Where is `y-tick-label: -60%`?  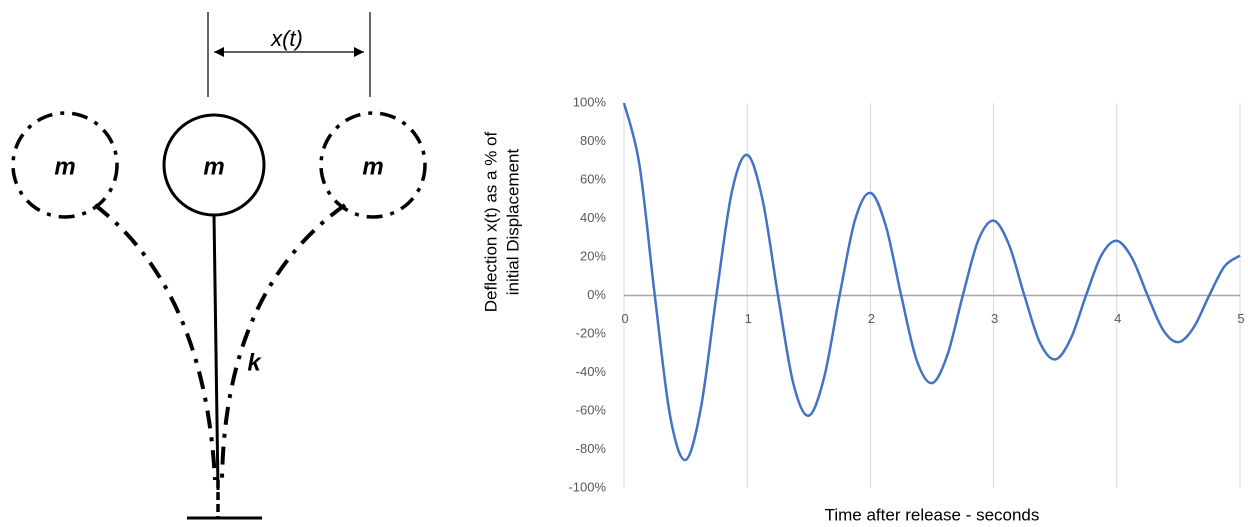 y-tick-label: -60% is located at coordinates (591, 409).